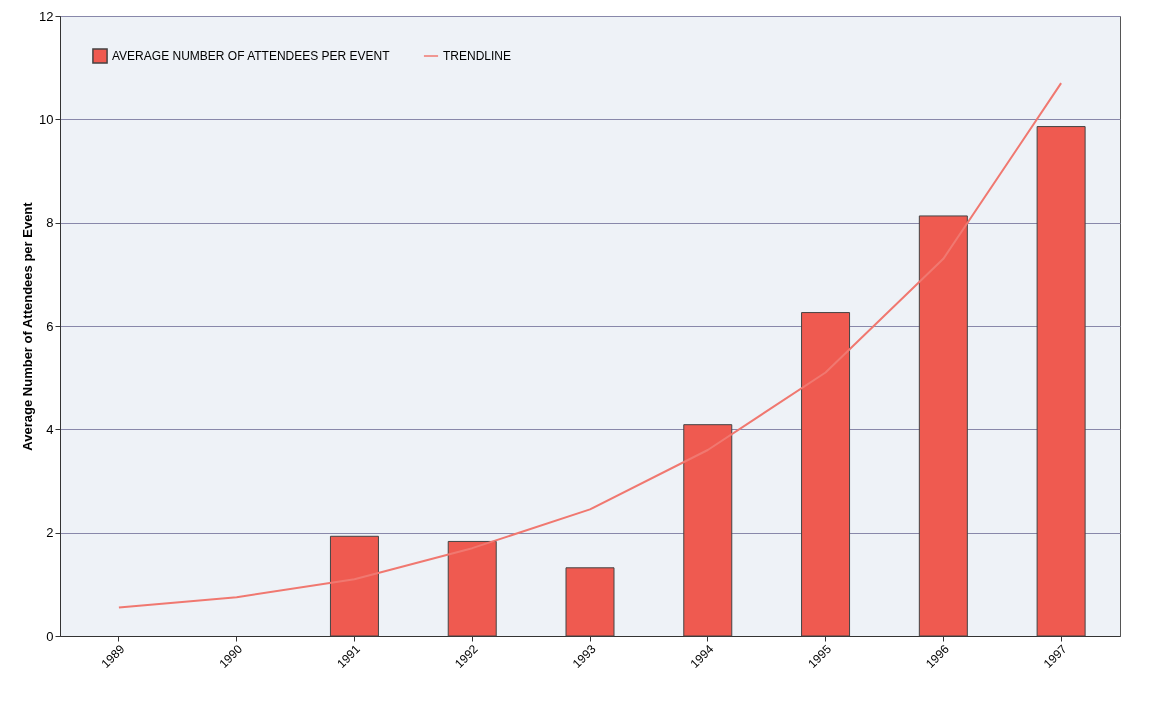 This screenshot has width=1158, height=702. I want to click on legend-label: AVERAGE NUMBER OF ATTENDEES PER EVENT, so click(251, 56).